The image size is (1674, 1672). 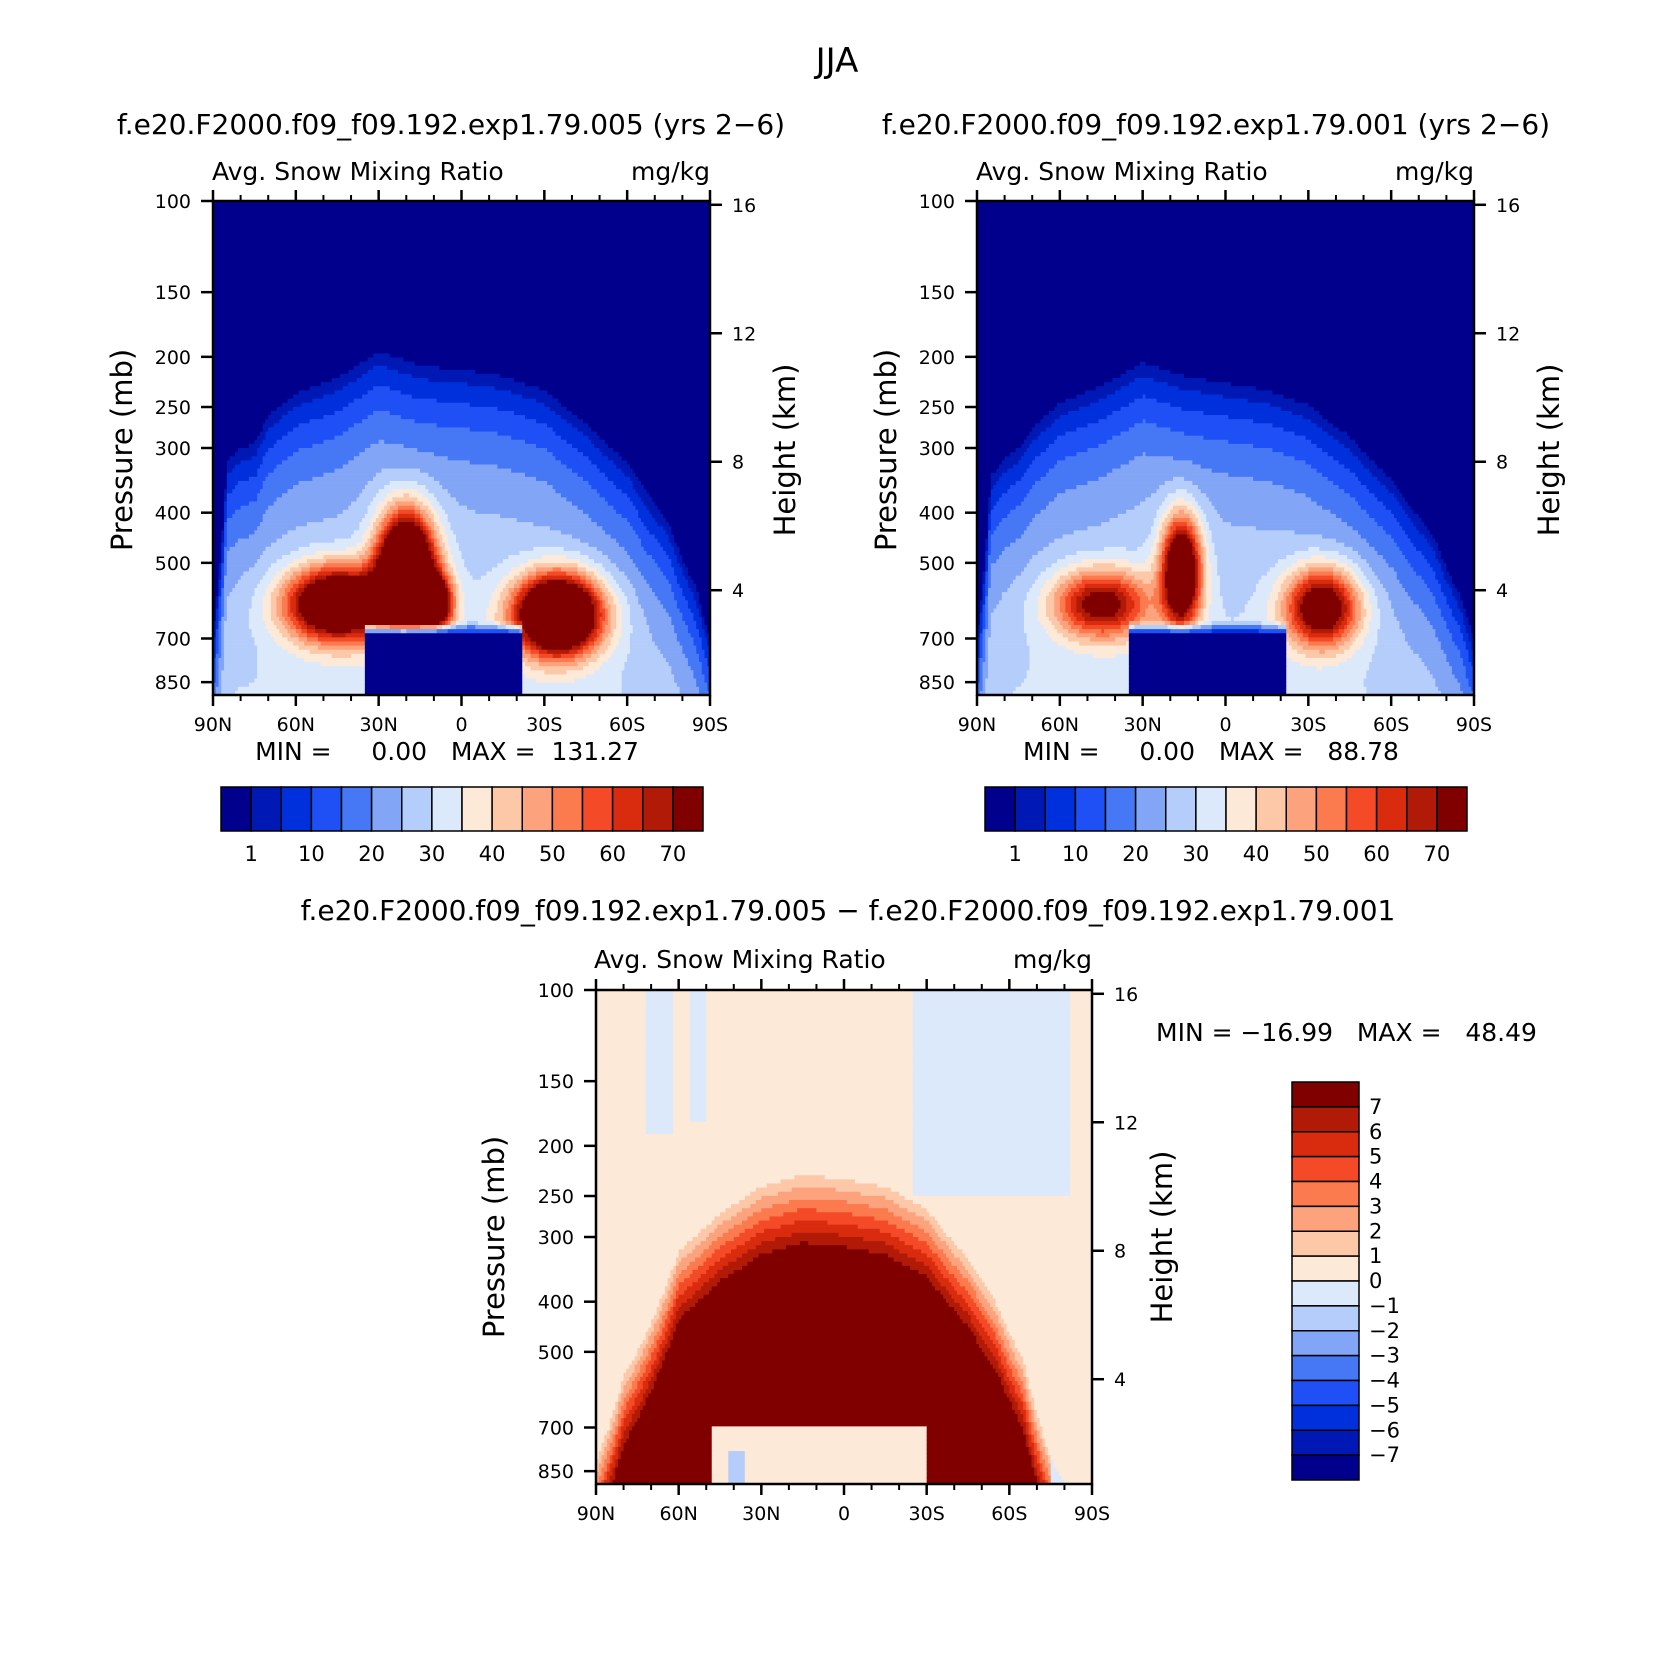 What do you see at coordinates (937, 683) in the screenshot?
I see `y-tick-label: 850` at bounding box center [937, 683].